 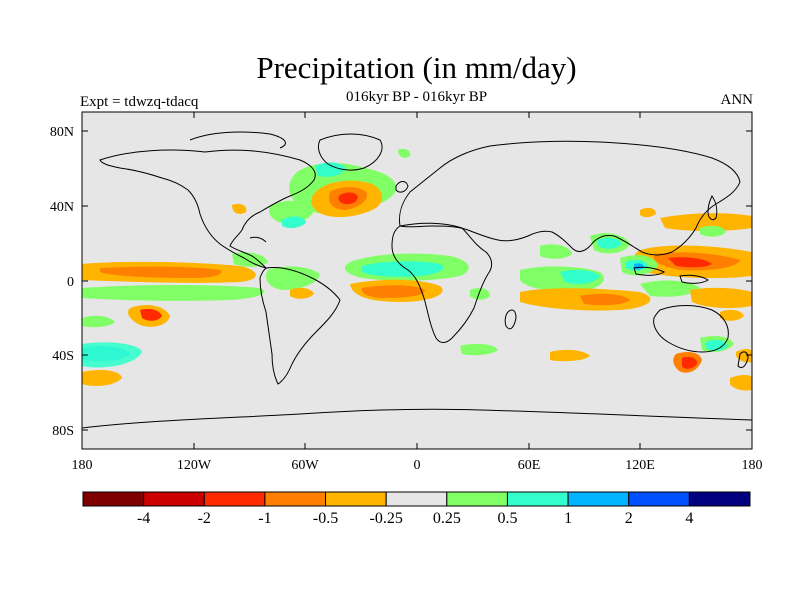 What do you see at coordinates (737, 100) in the screenshot?
I see `season-label: ANN` at bounding box center [737, 100].